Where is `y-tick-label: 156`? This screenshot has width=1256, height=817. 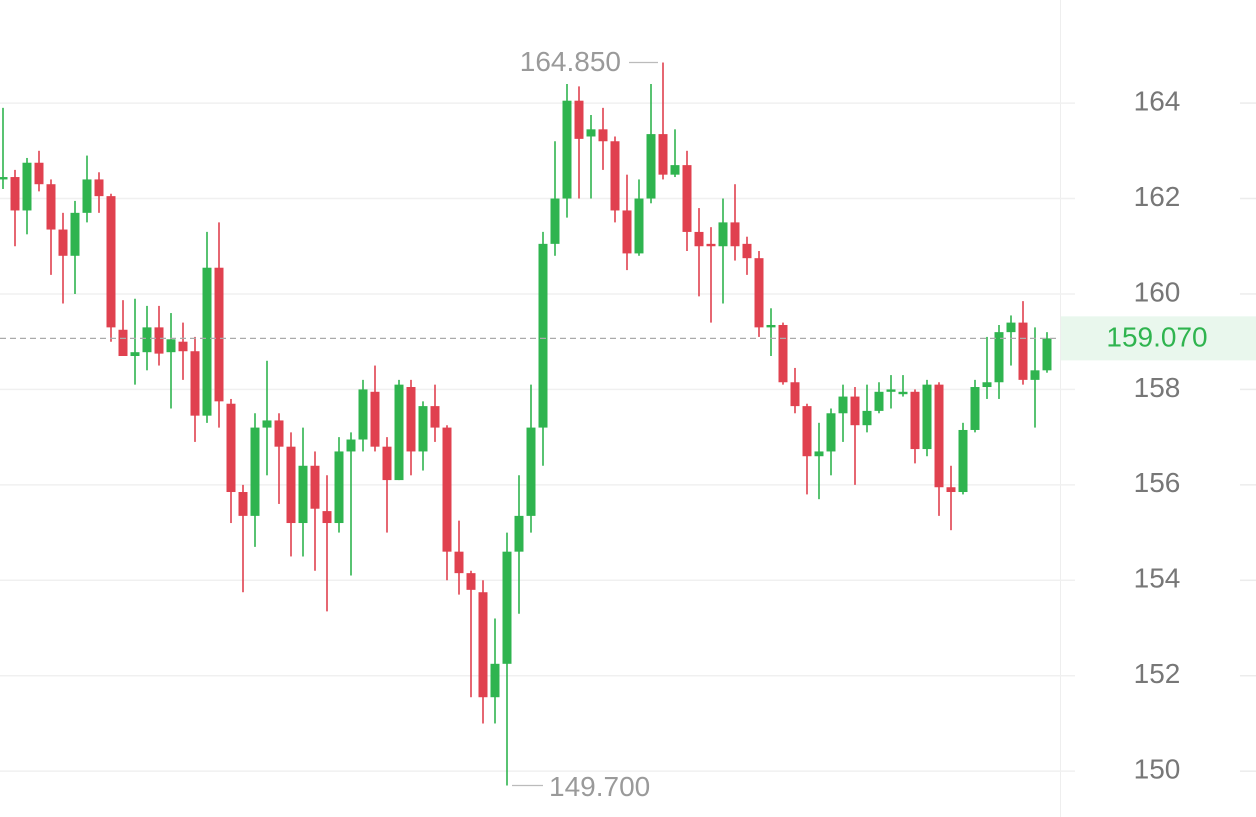 y-tick-label: 156 is located at coordinates (1157, 482).